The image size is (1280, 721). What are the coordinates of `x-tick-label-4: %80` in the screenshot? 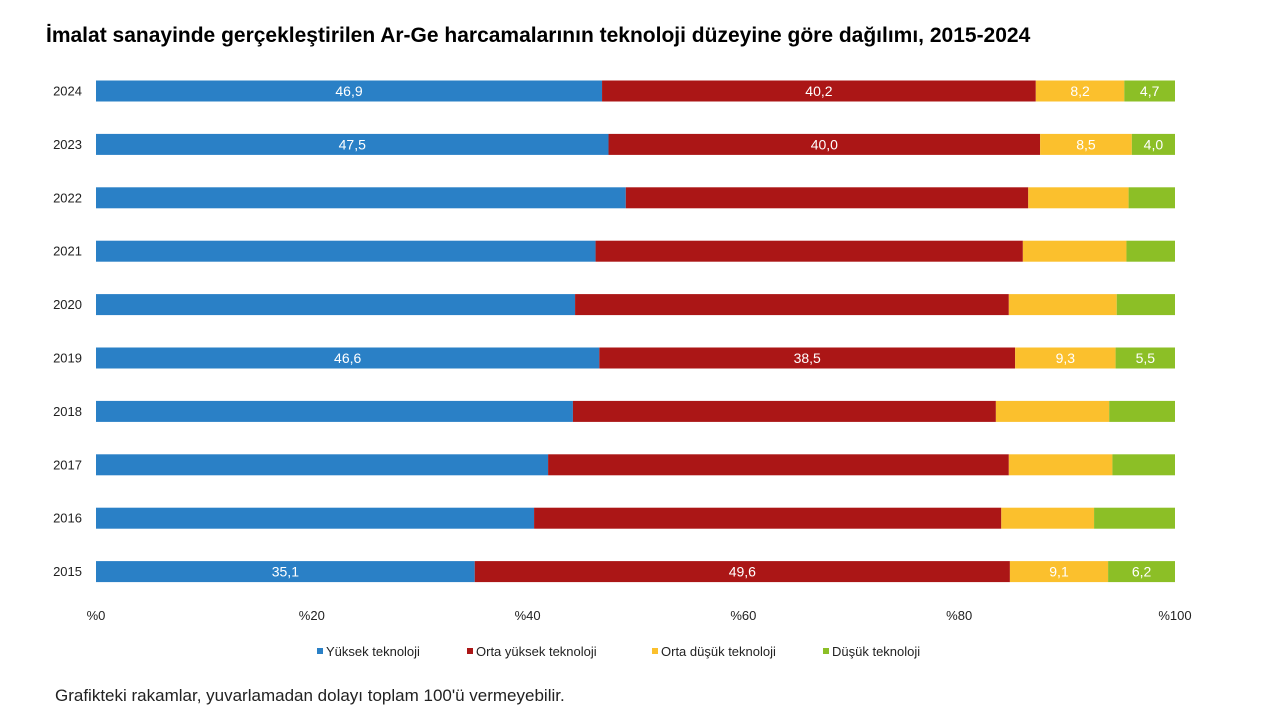 It's located at (959, 615).